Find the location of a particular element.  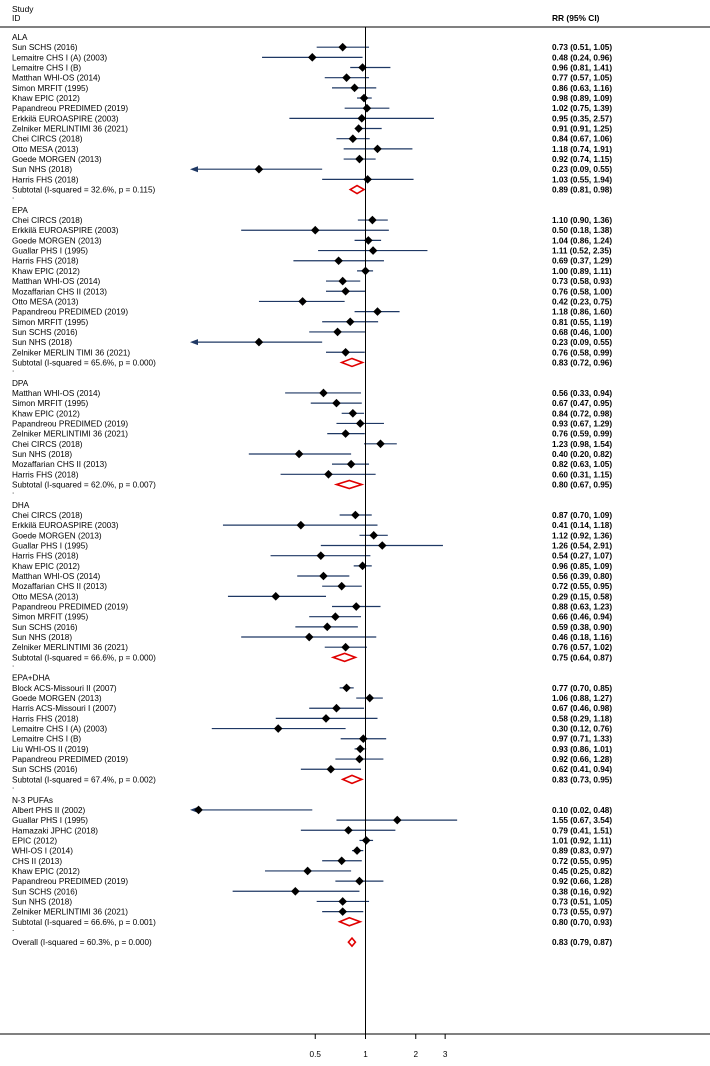

study-label-1-11: Sun SCHS (2016) is located at coordinates (45, 332).